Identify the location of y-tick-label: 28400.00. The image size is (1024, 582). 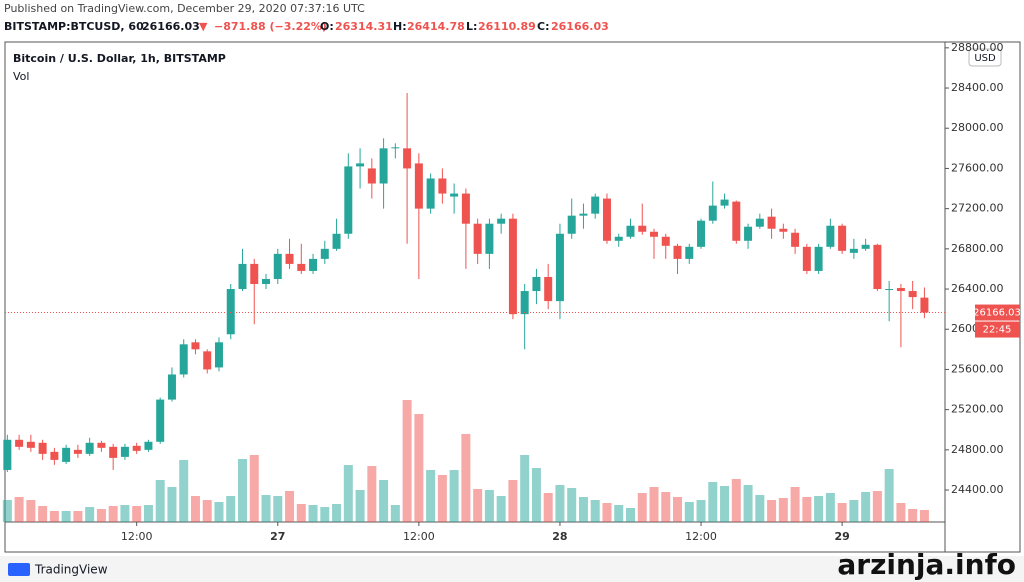
(977, 87).